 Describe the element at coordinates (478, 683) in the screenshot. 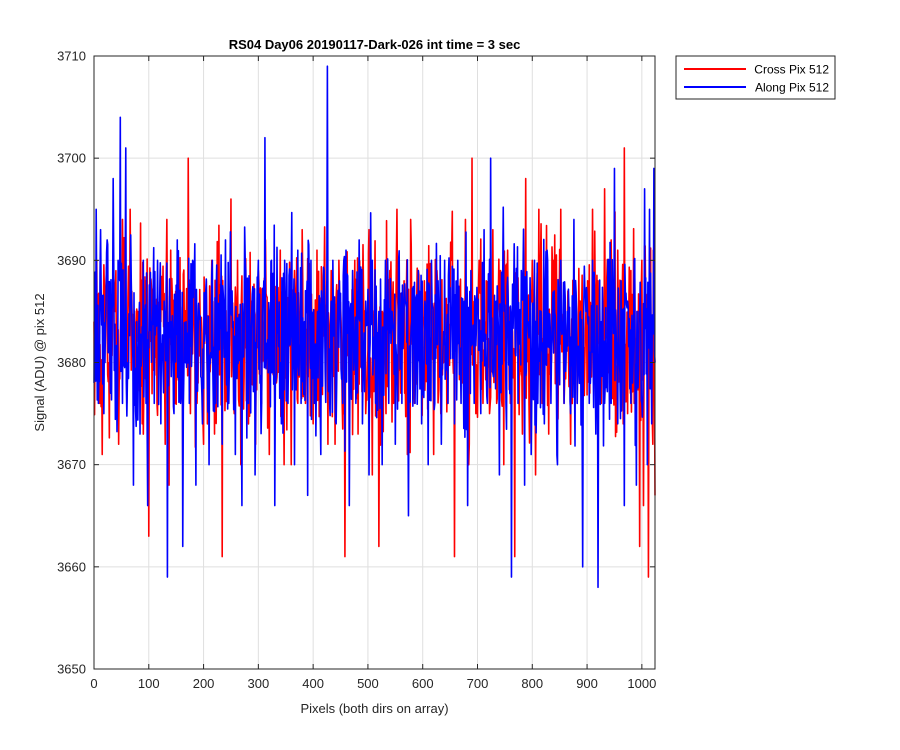

I see `x-tick-label: 700` at that location.